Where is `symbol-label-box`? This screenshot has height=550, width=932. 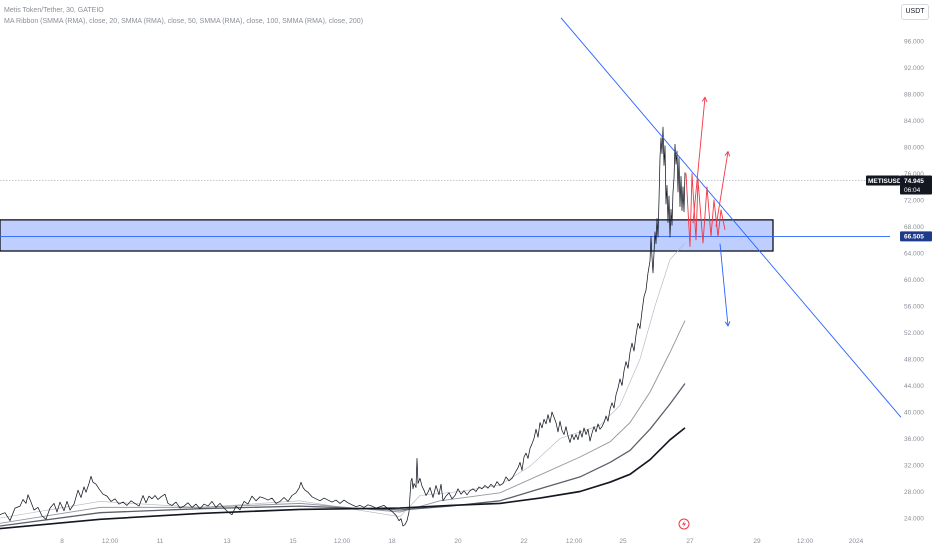
symbol-label-box is located at coordinates (883, 180).